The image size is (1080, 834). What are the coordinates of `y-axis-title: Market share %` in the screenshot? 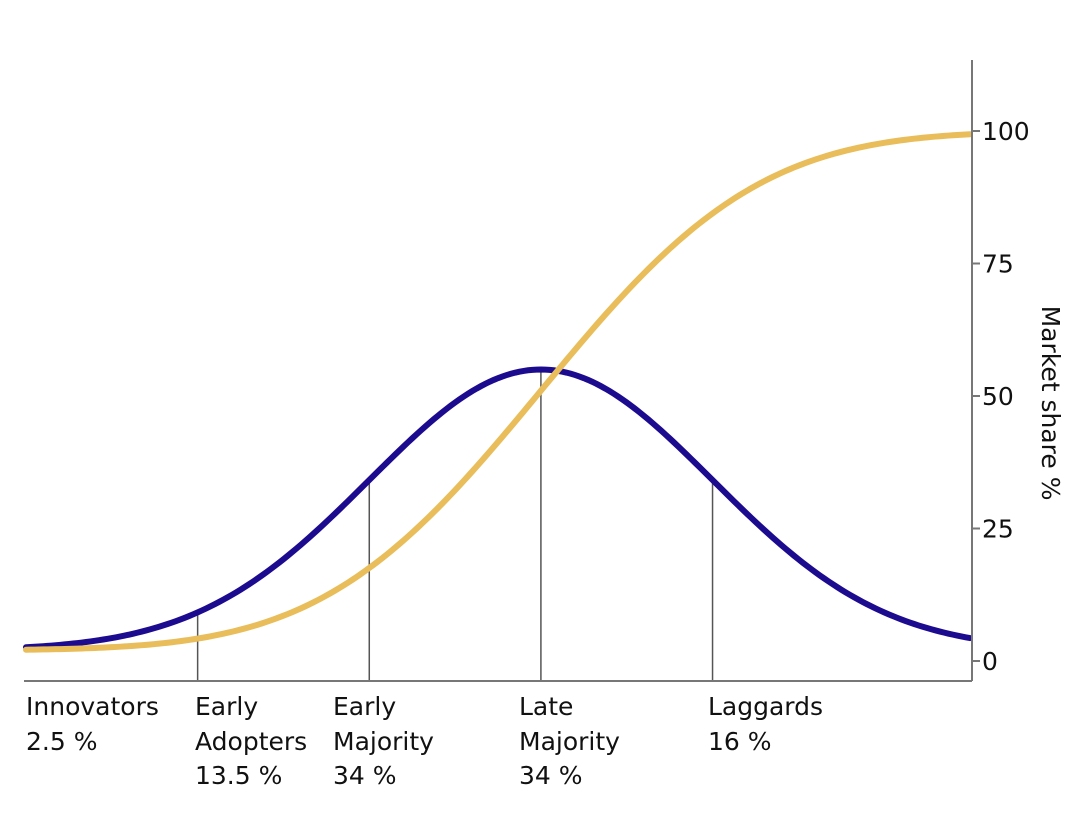 It's located at (1050, 403).